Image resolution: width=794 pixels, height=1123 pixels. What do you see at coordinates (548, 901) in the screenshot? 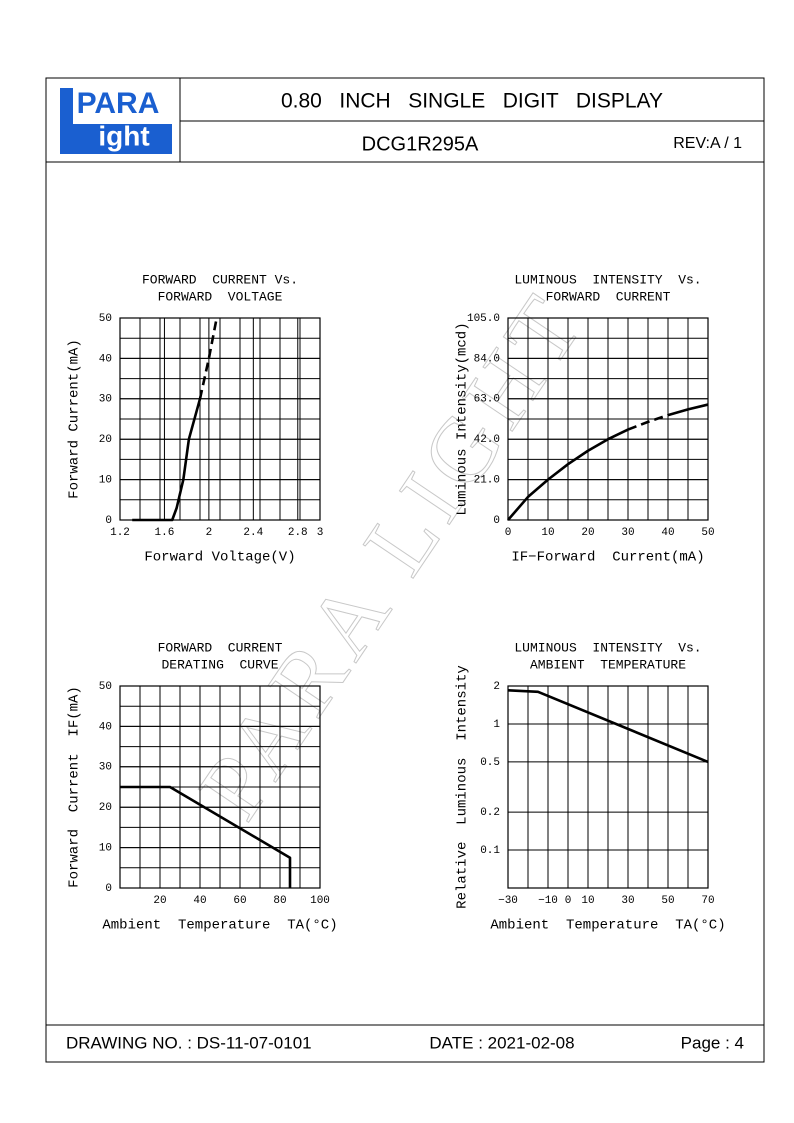
I see `x-tick-label: −10` at bounding box center [548, 901].